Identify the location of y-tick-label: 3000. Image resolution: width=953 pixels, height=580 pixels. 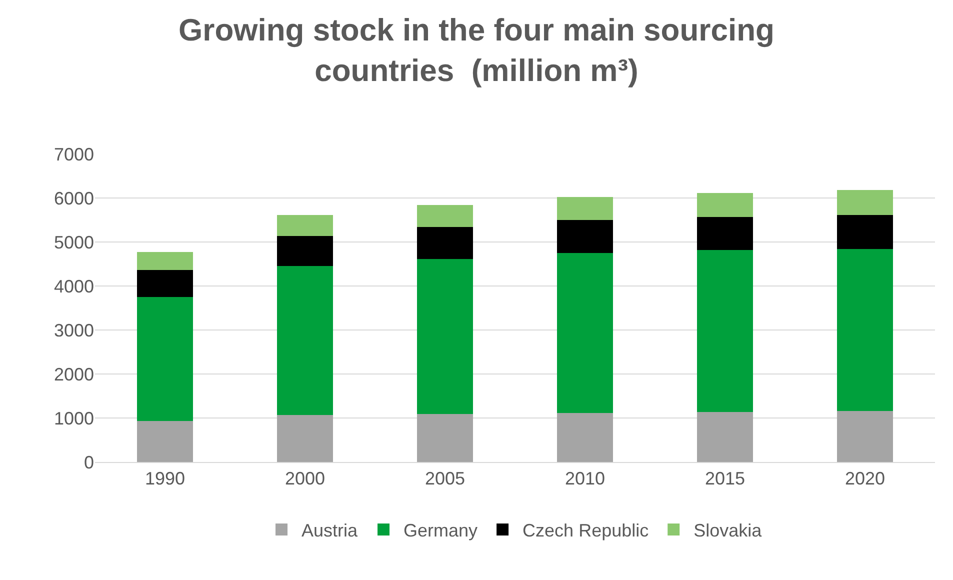
(74, 330).